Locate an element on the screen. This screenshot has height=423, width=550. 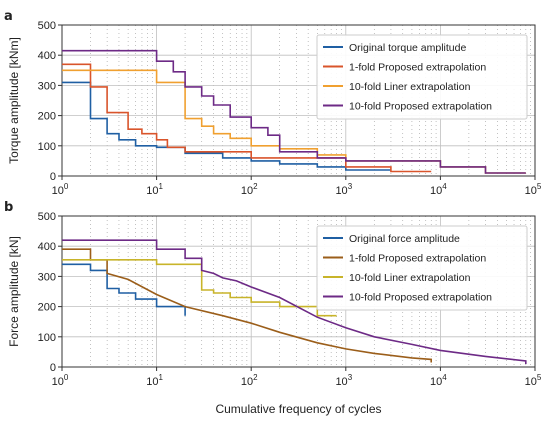
y-axis-label: Torque amplitude [kNm] is located at coordinates (14, 100).